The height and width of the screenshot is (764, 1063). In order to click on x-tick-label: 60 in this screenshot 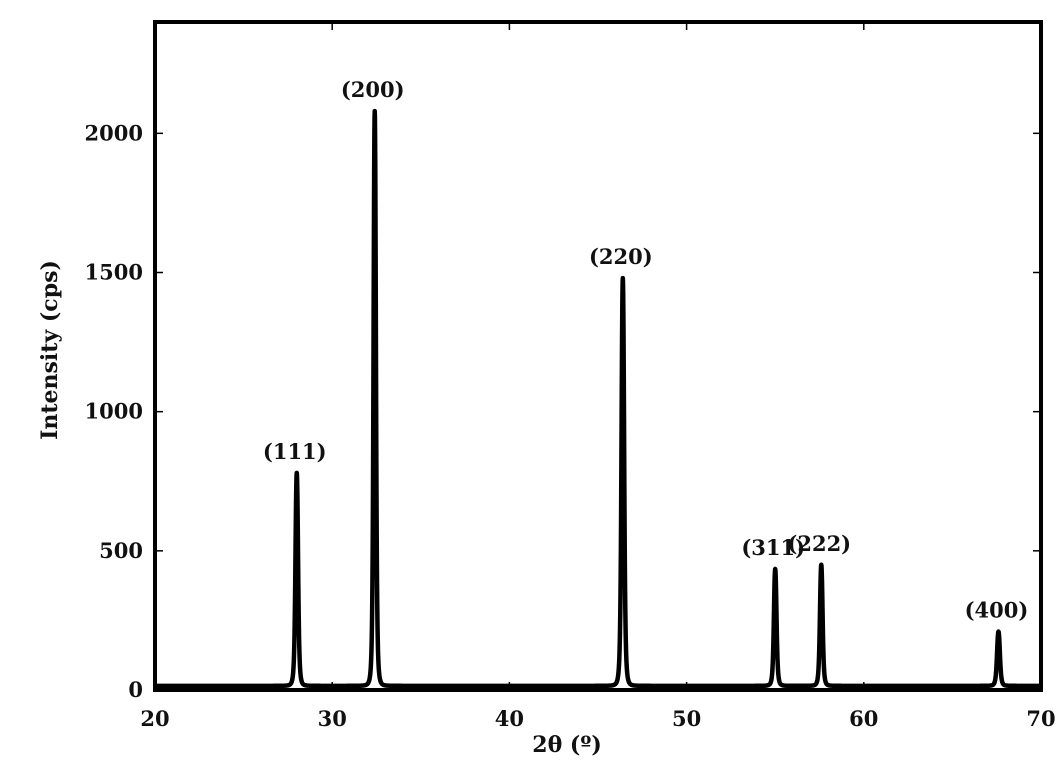, I will do `click(863, 718)`.